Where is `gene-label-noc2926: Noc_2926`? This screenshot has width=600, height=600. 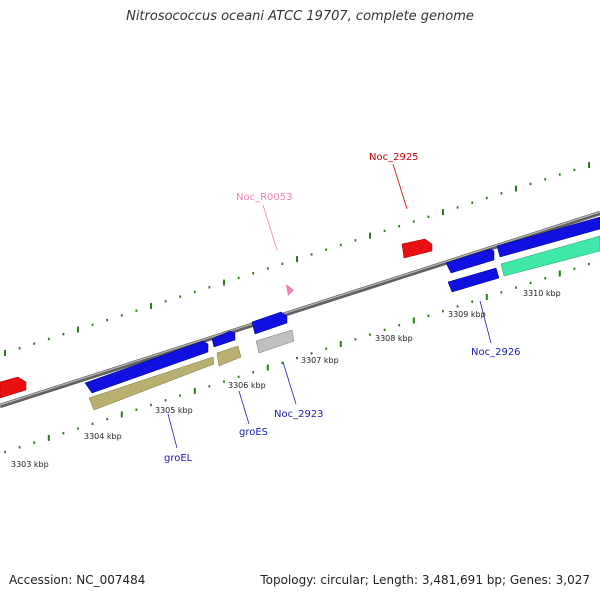
gene-label-noc2926: Noc_2926 is located at coordinates (496, 352).